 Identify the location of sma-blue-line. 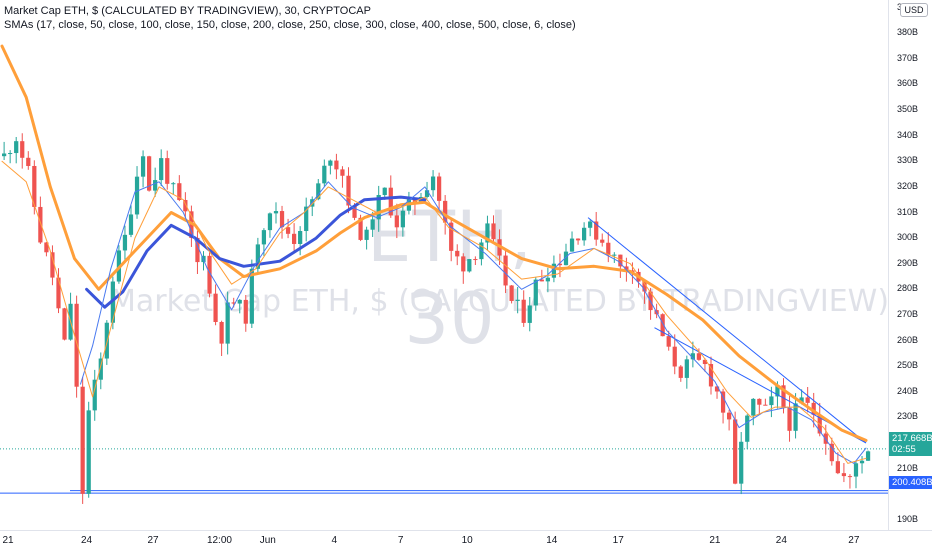
(256, 252).